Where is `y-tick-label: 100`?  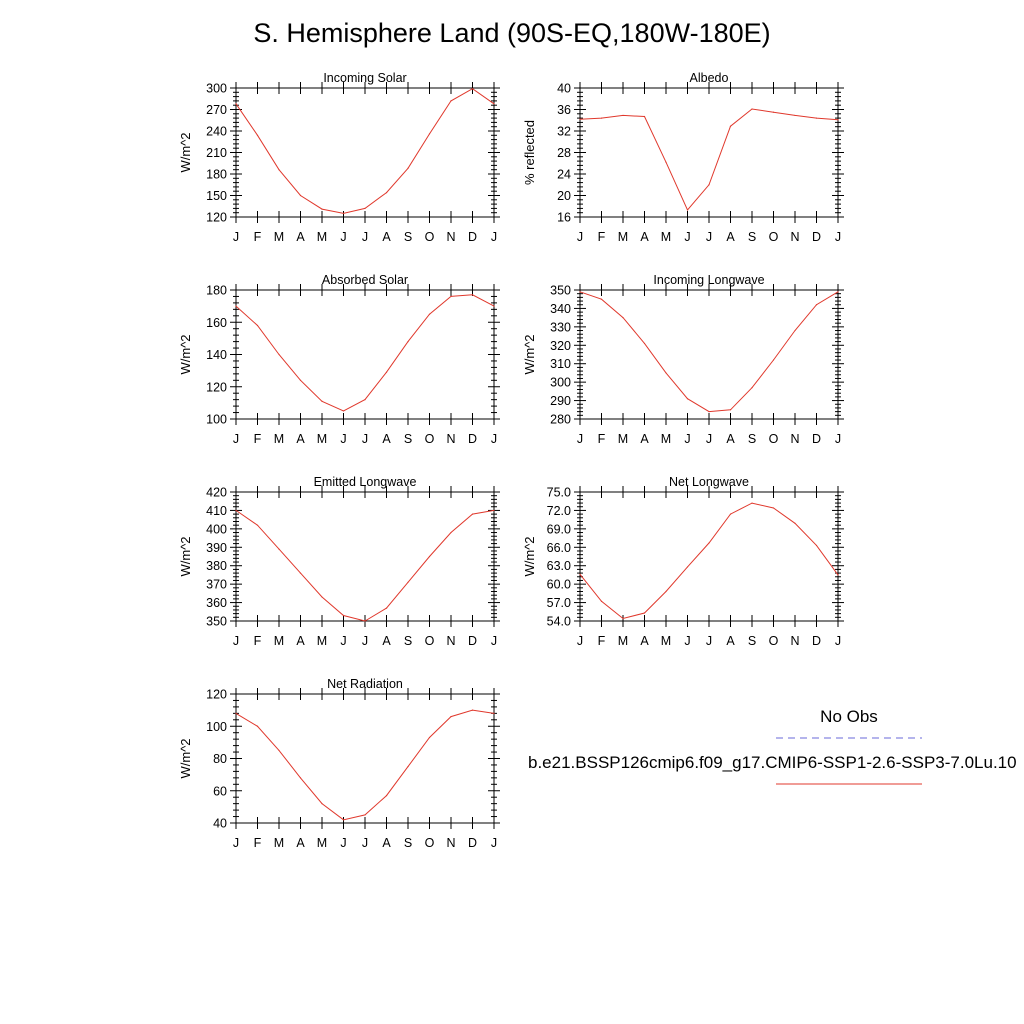
y-tick-label: 100 is located at coordinates (216, 420).